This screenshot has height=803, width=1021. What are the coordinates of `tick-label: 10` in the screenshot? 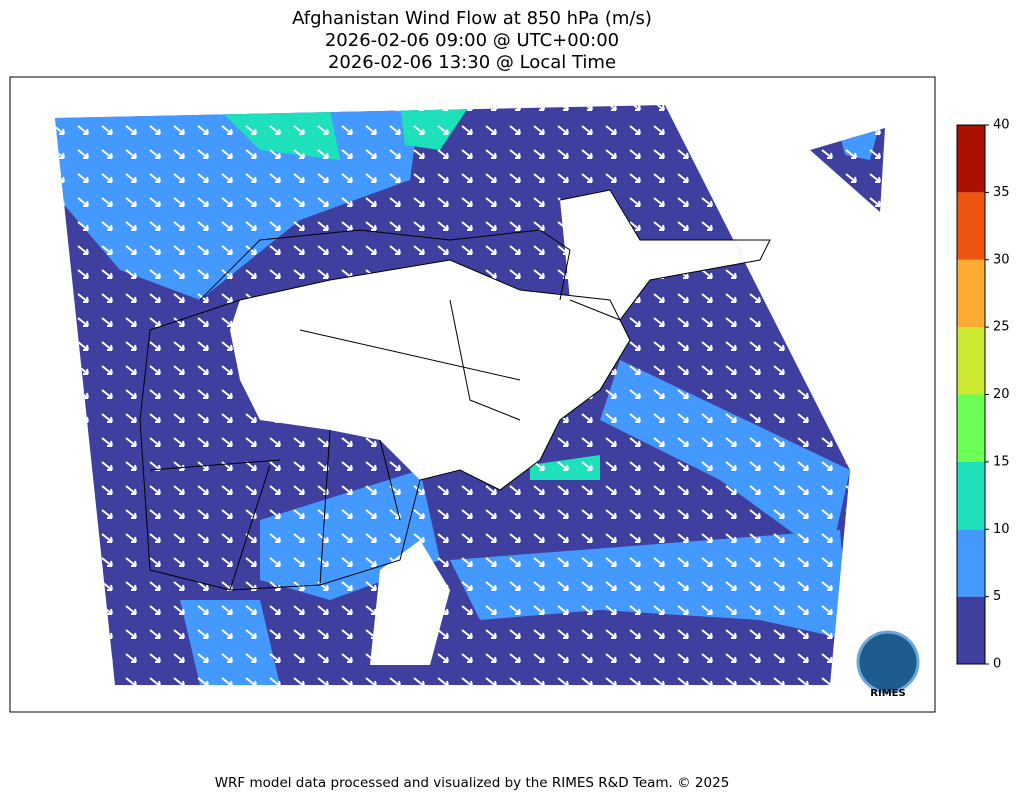 It's located at (1001, 529).